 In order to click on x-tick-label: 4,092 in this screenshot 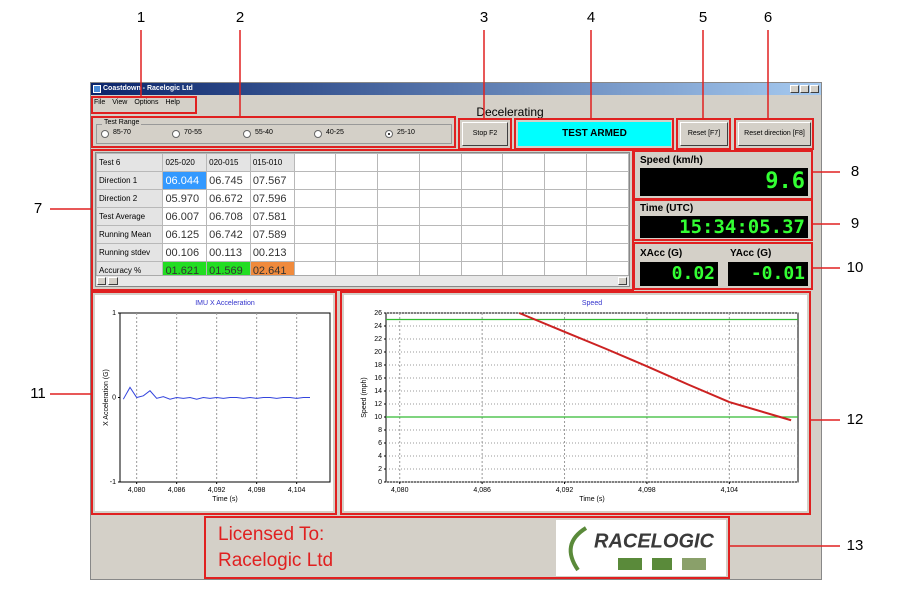, I will do `click(565, 490)`.